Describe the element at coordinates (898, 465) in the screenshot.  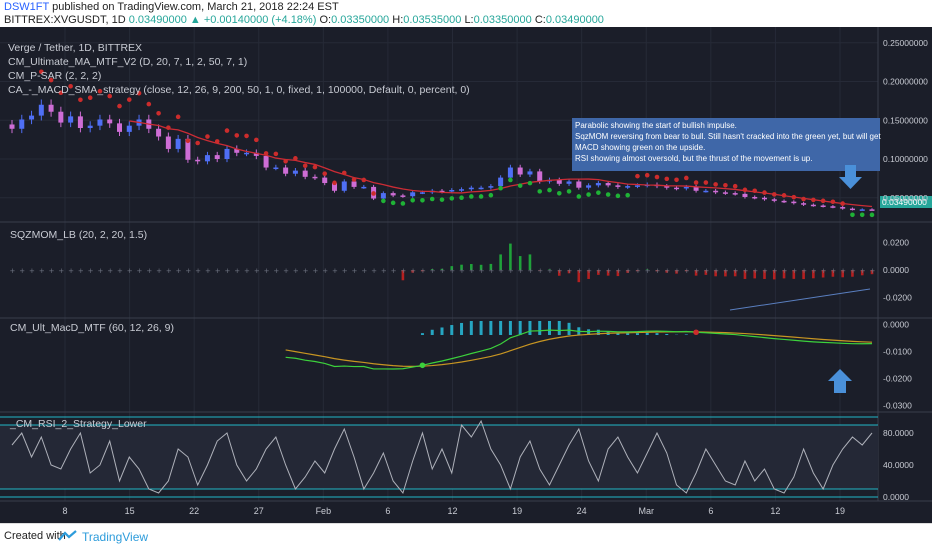
I see `rsi-tick-label: 40.0000` at that location.